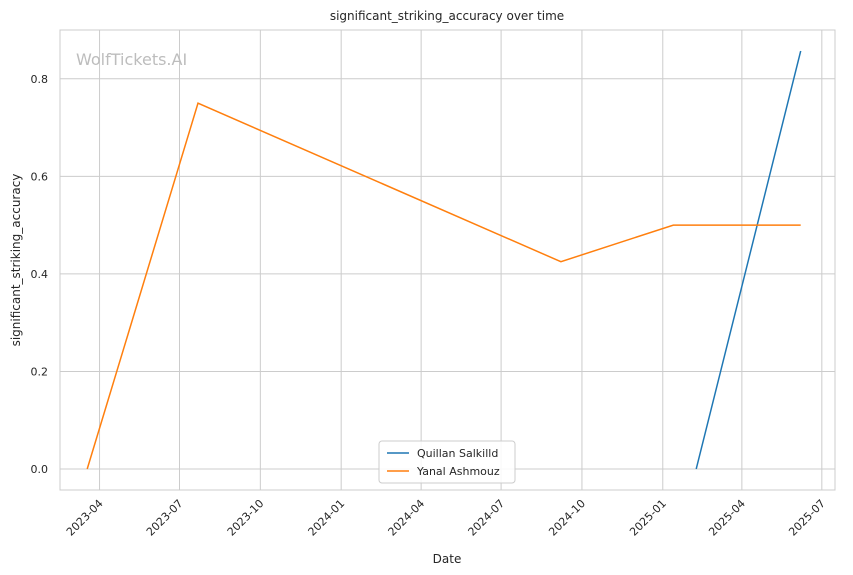 Image resolution: width=853 pixels, height=575 pixels. What do you see at coordinates (648, 518) in the screenshot?
I see `x-tick-label: 2025-01` at bounding box center [648, 518].